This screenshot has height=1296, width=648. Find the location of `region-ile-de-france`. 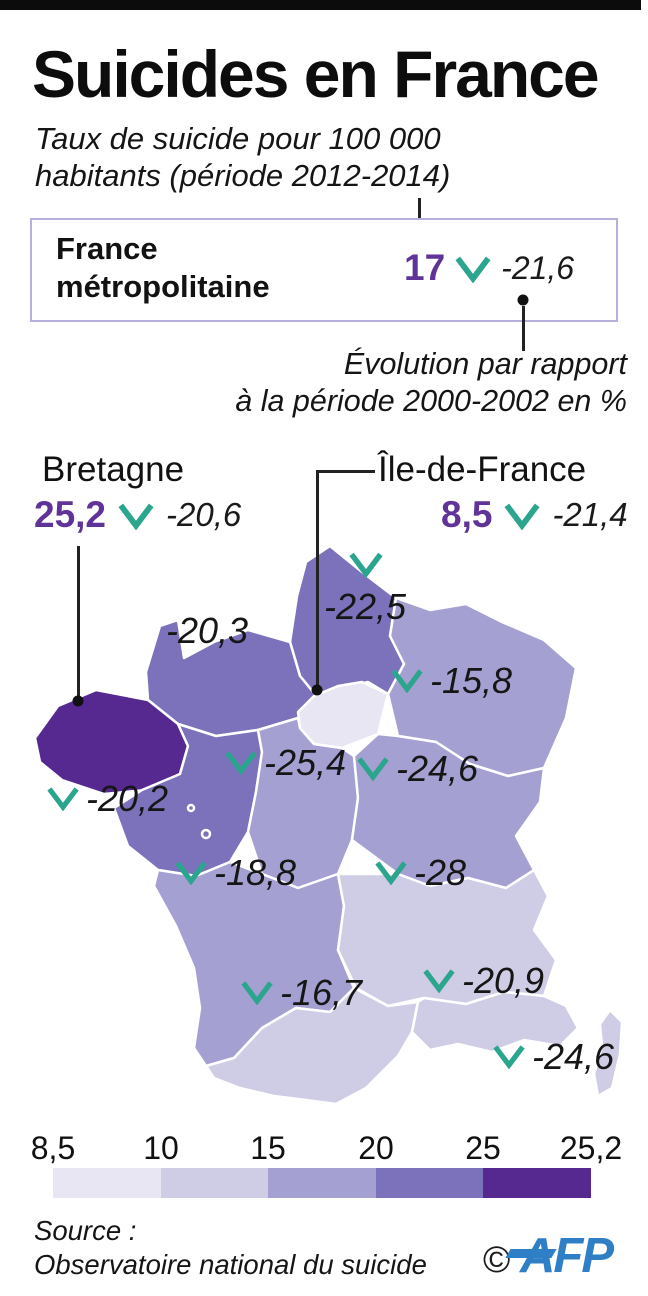

region-ile-de-france is located at coordinates (343, 715).